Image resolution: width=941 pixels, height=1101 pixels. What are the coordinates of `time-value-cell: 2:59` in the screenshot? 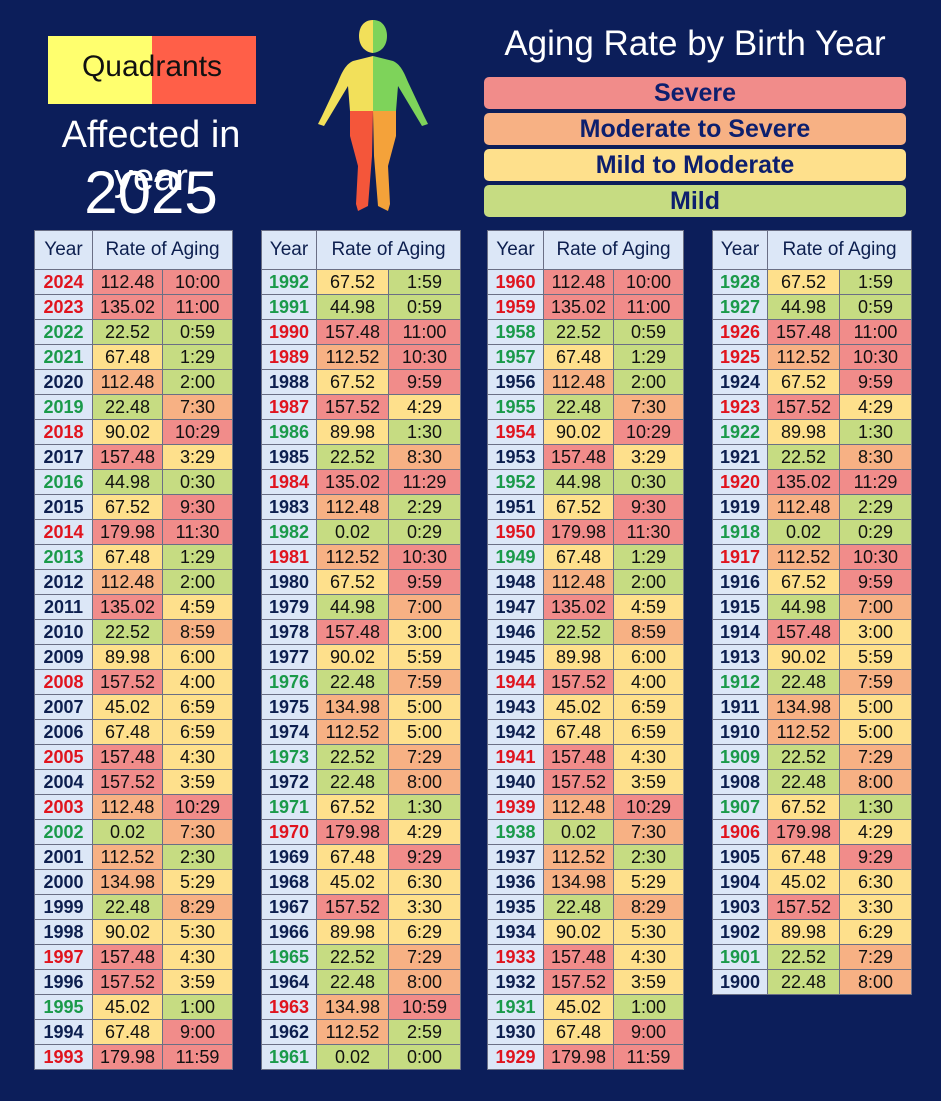 It's located at (424, 1032).